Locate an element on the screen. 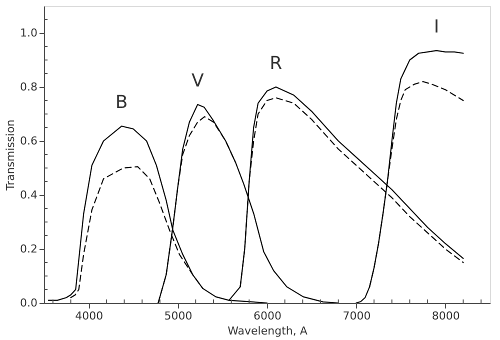 The width and height of the screenshot is (500, 340). x-tick-label: 7000 is located at coordinates (356, 316).